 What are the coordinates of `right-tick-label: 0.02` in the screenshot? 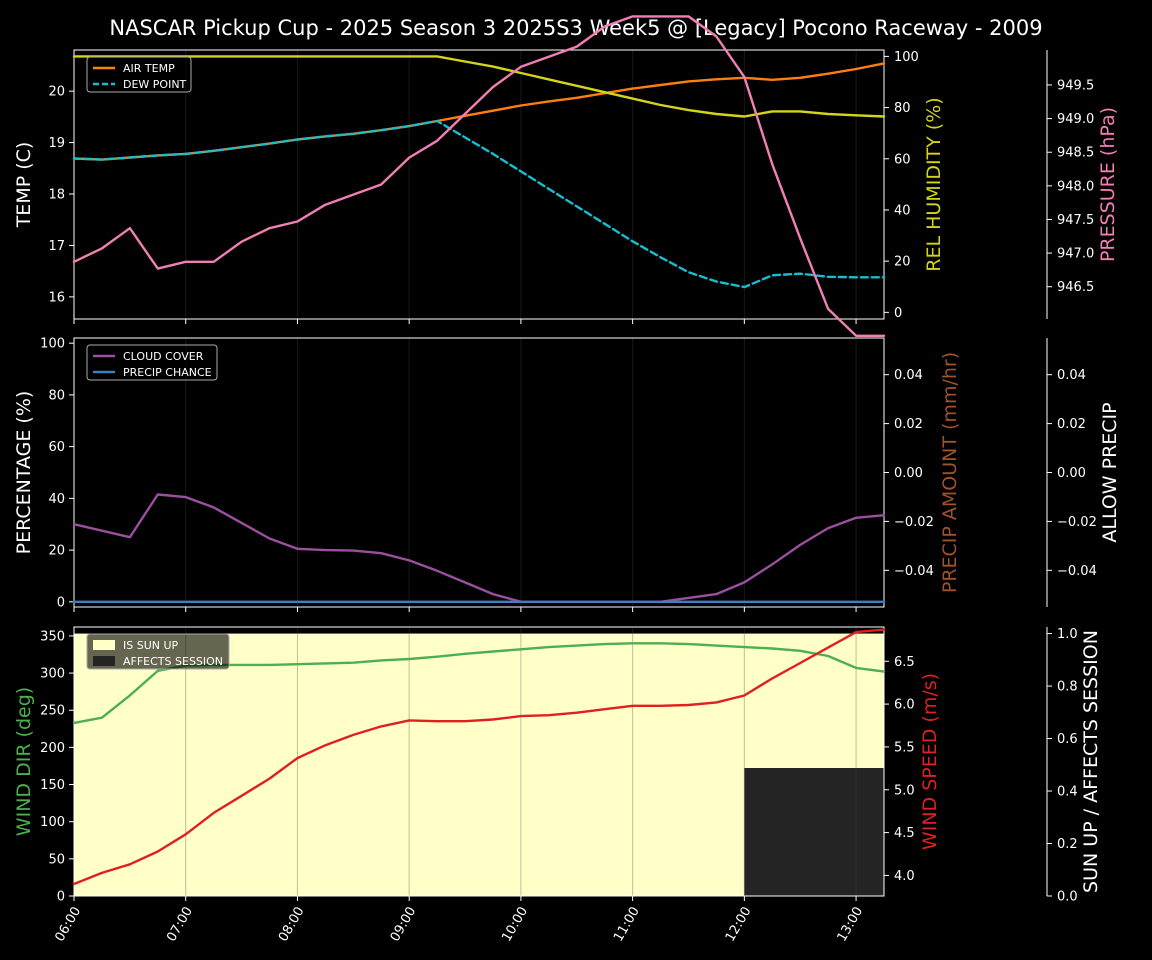 It's located at (908, 424).